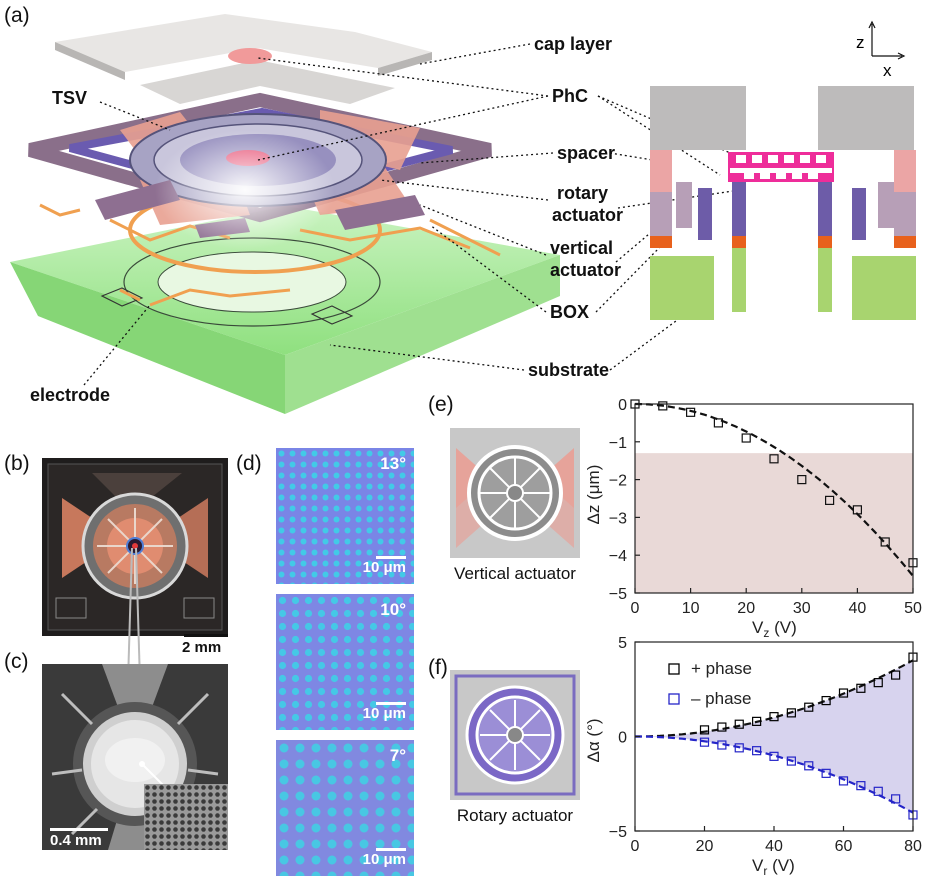 This screenshot has height=881, width=931. I want to click on substrate-left, so click(682, 288).